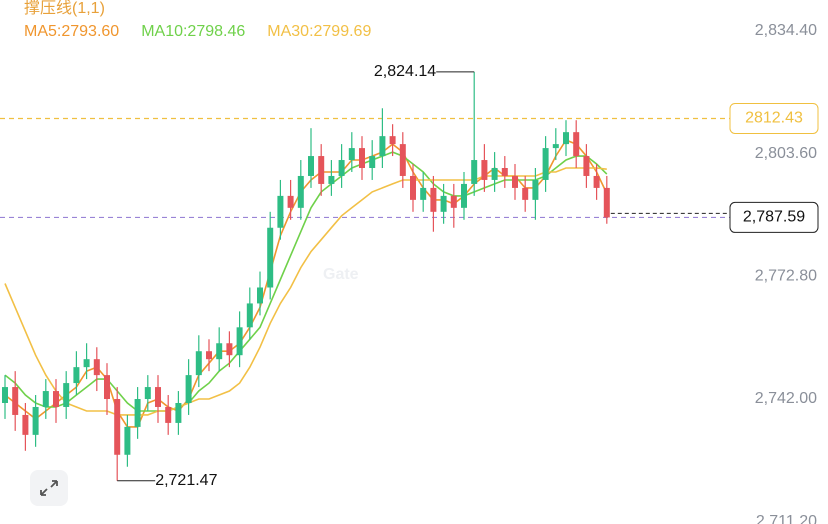 Image resolution: width=828 pixels, height=524 pixels. I want to click on y-tick-label: 2,803.60, so click(786, 153).